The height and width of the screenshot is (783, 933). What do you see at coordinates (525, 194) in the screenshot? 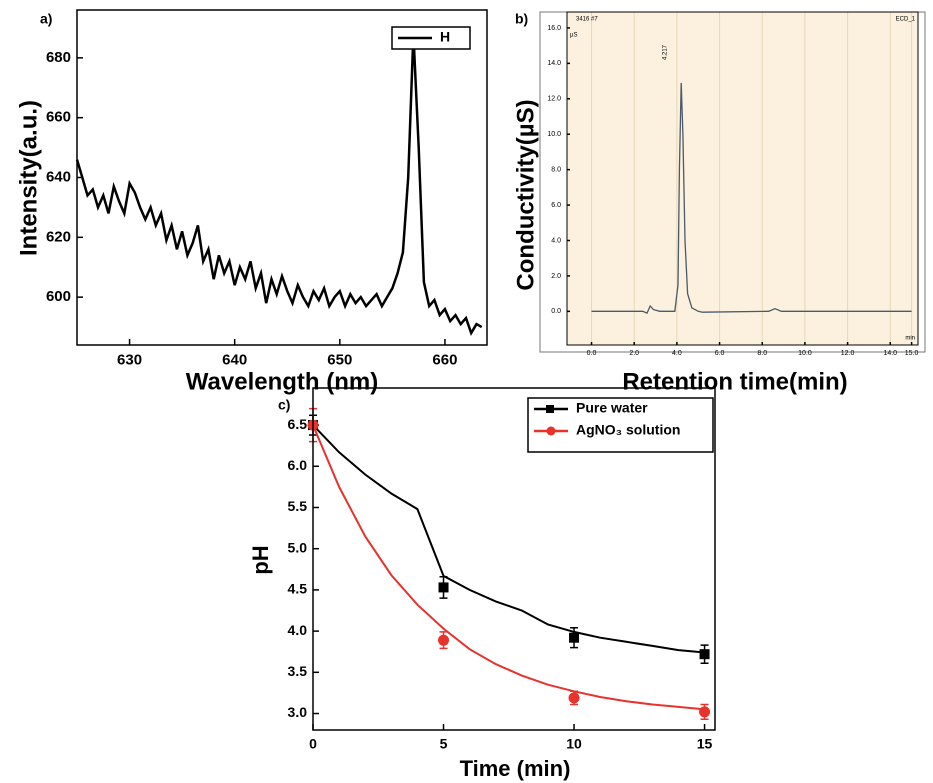
I see `y-axis-title: Conductivity(µS)` at bounding box center [525, 194].